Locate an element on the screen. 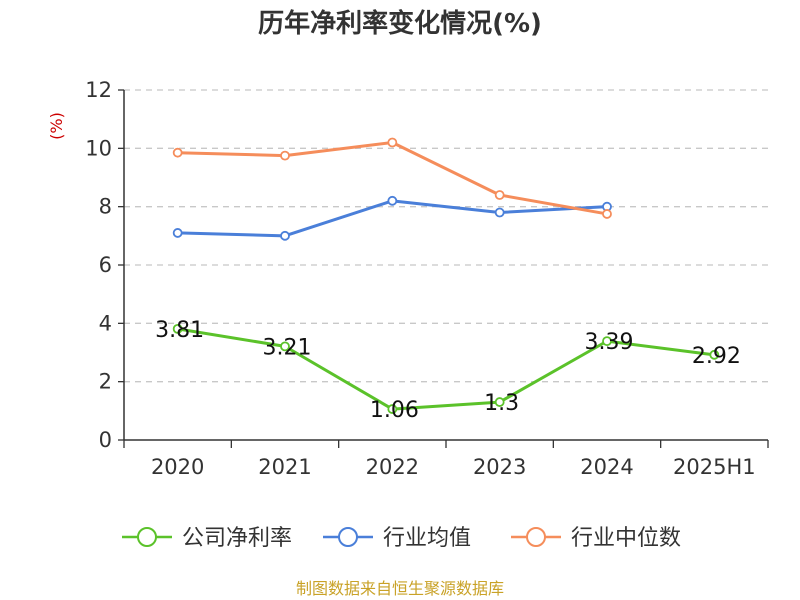 The width and height of the screenshot is (800, 600). data-label-2021: 3.21 is located at coordinates (287, 347).